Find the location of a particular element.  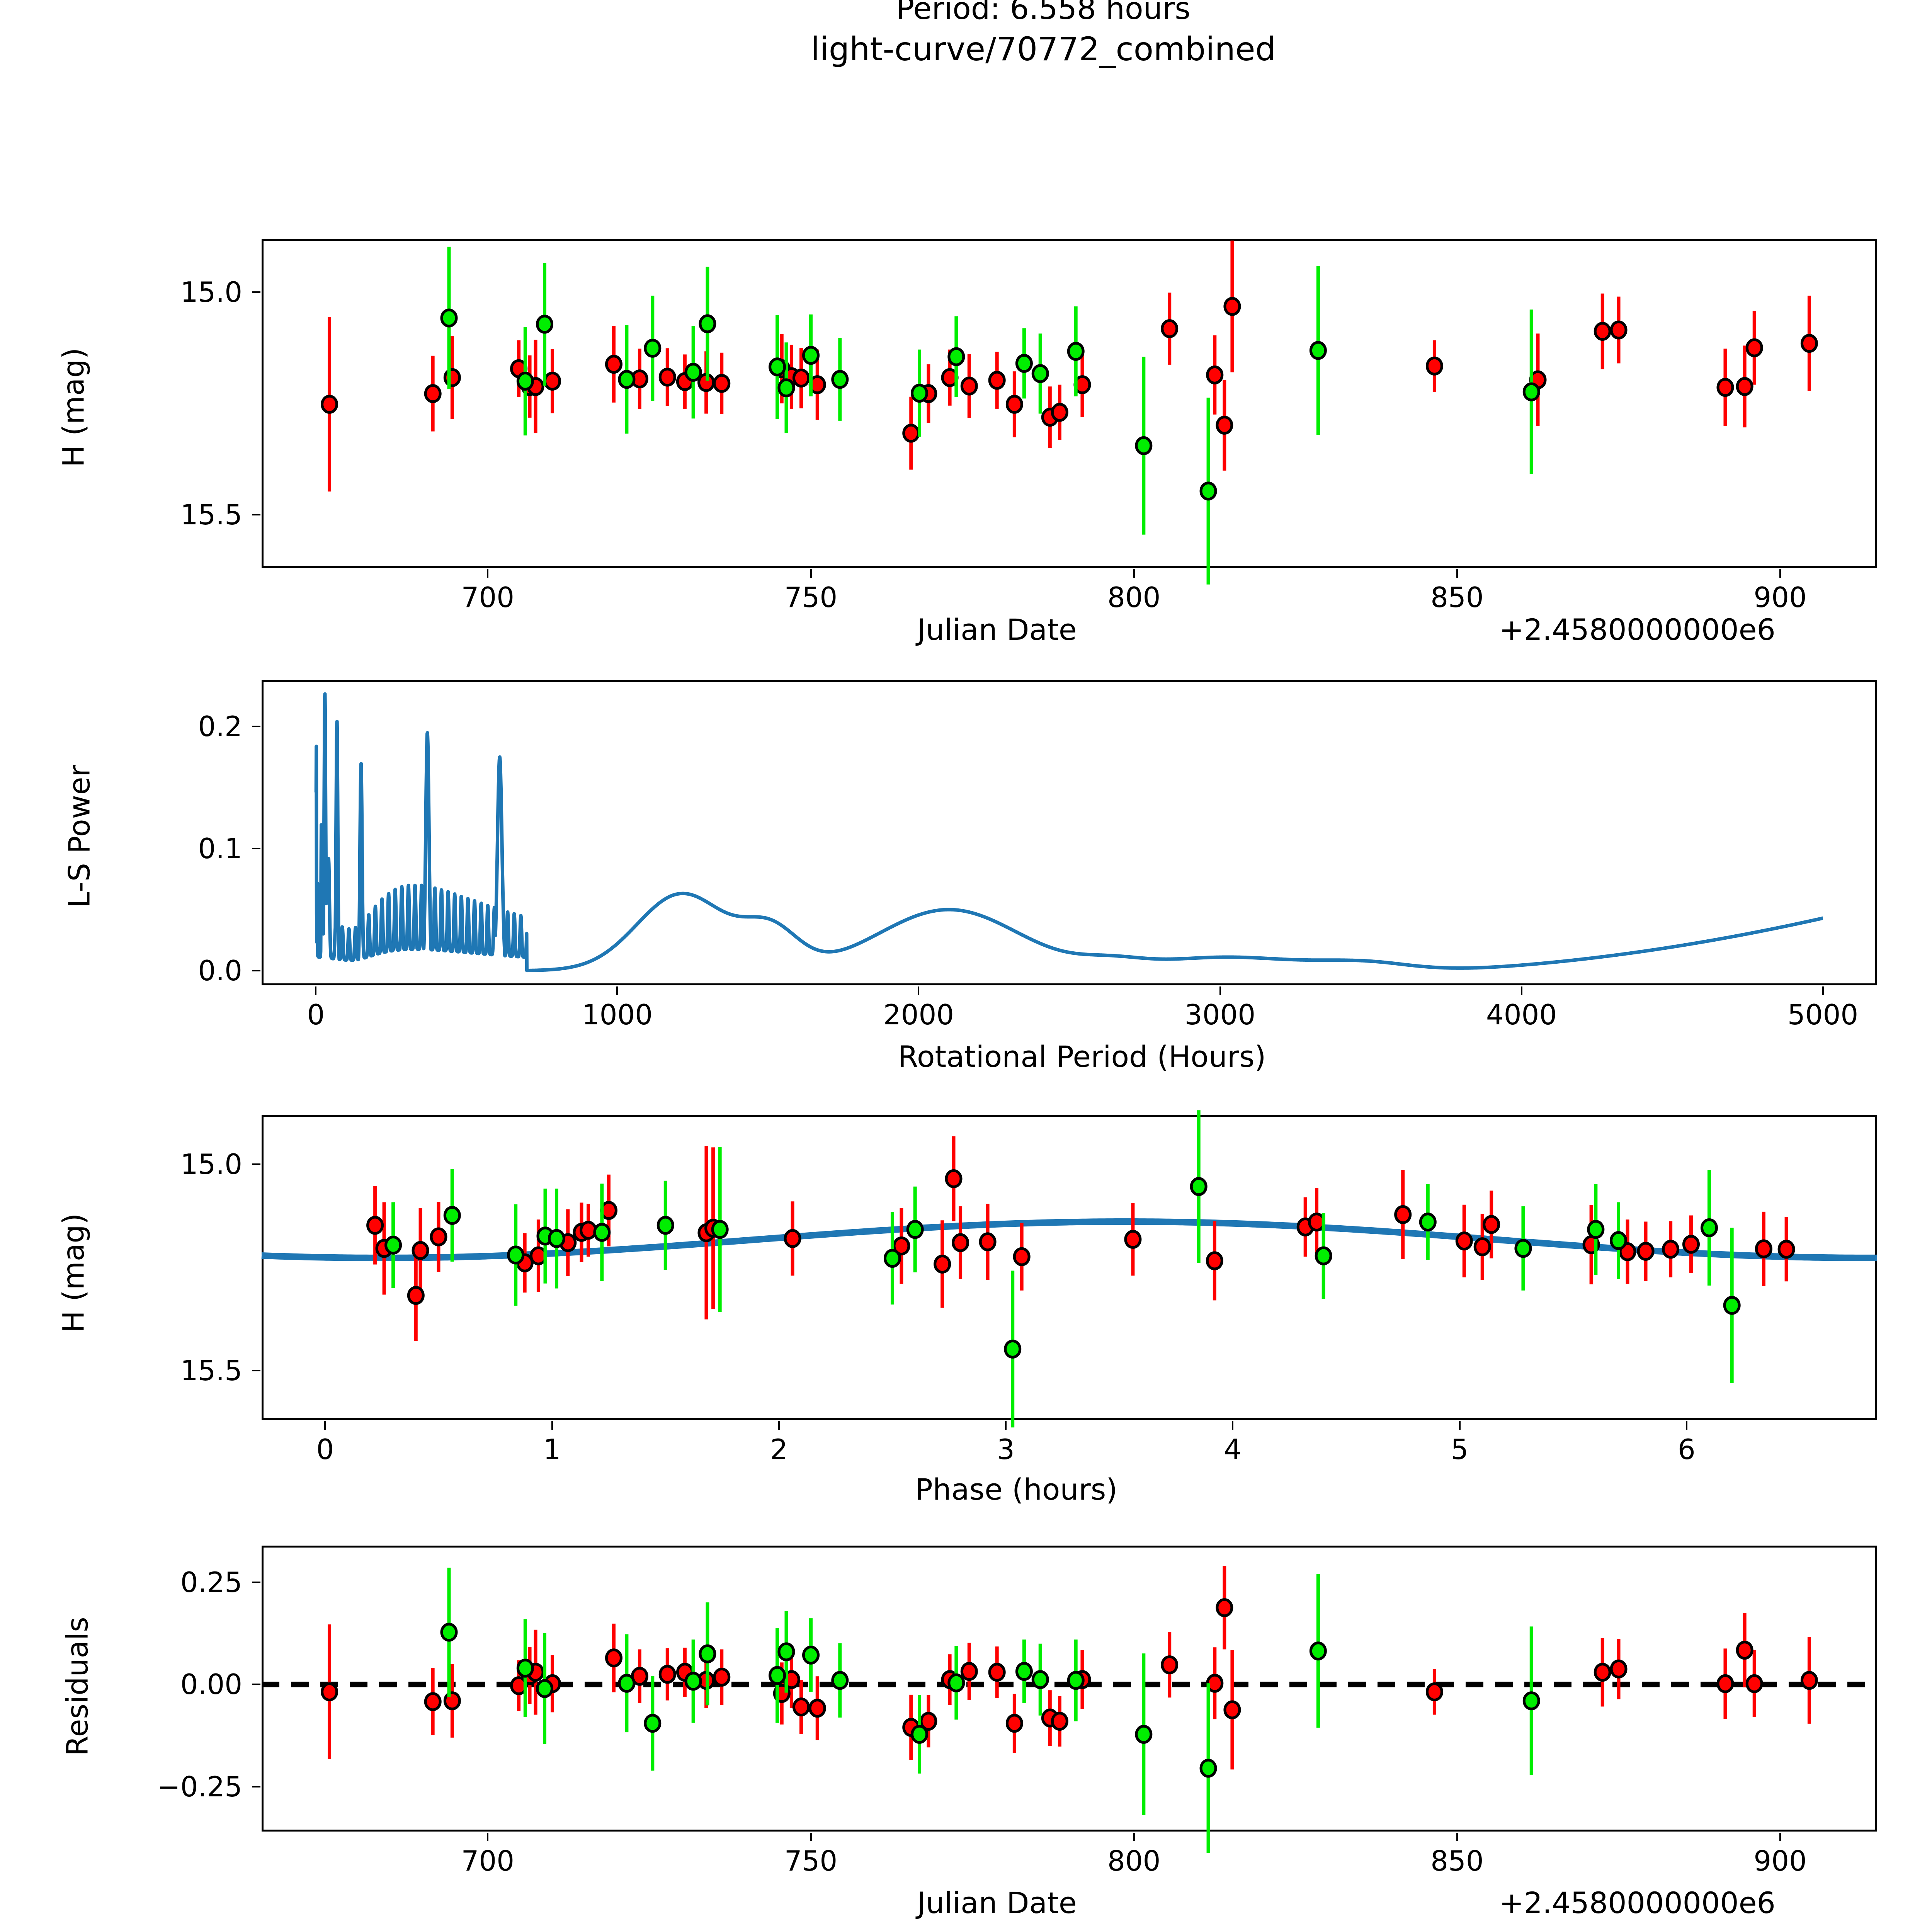

figure-title: light-curve/70772_combined is located at coordinates (1043, 49).